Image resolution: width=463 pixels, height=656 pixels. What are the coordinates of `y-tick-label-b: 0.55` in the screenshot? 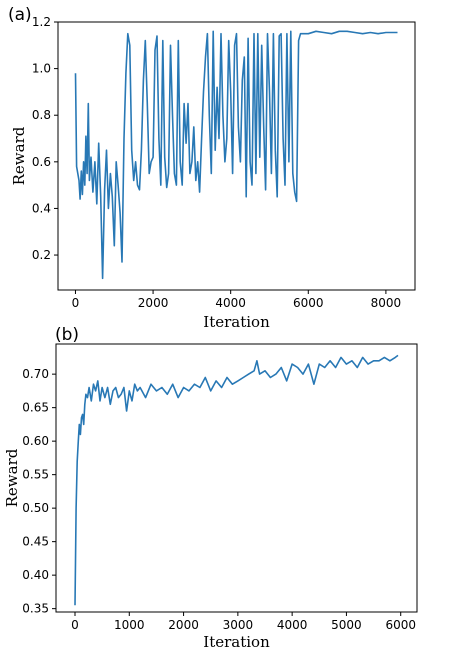 It's located at (35, 475).